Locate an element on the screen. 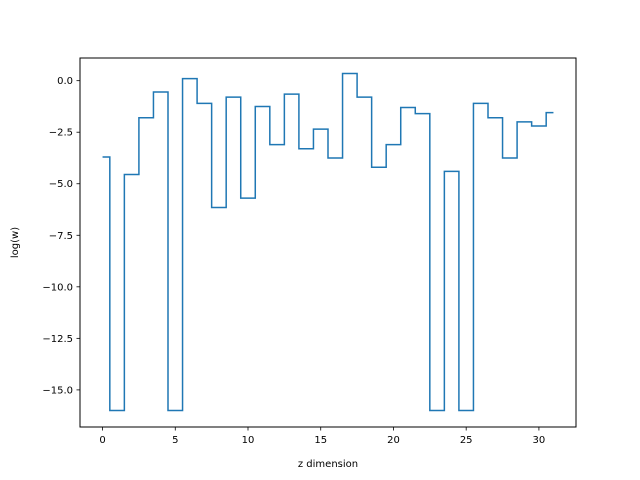  x-tick-label: 0 is located at coordinates (102, 440).